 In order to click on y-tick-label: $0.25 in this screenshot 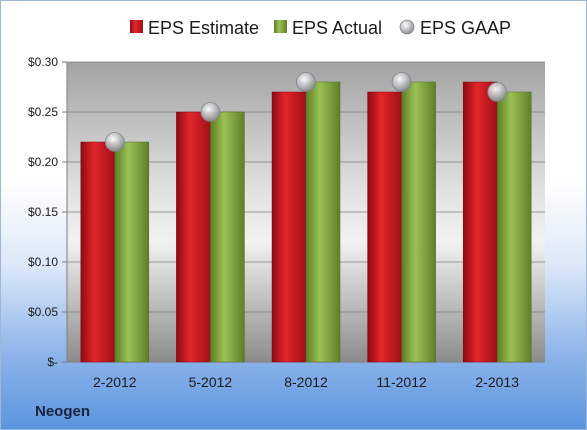, I will do `click(43, 112)`.